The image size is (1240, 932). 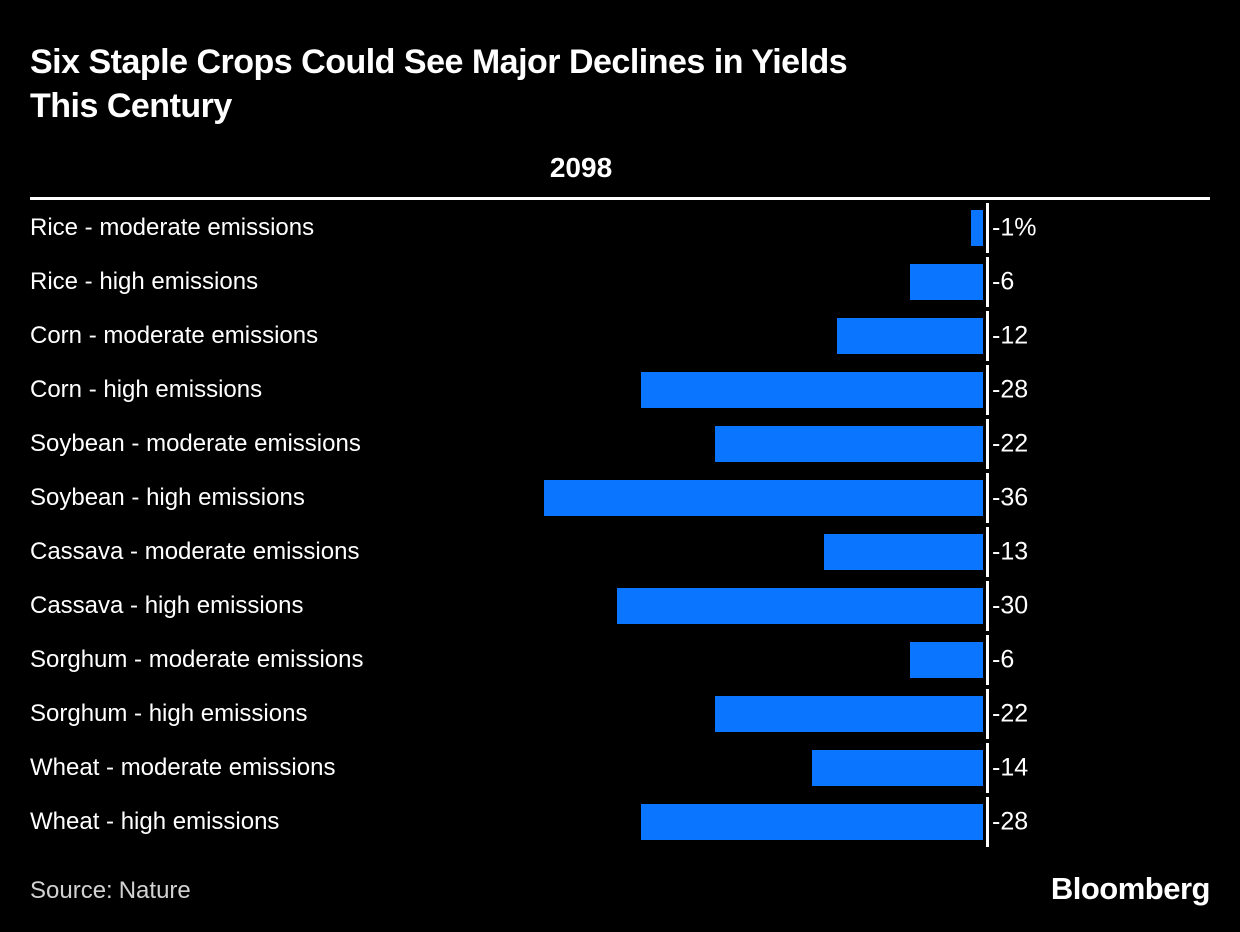 What do you see at coordinates (174, 335) in the screenshot?
I see `row-label: Corn - moderate emissions` at bounding box center [174, 335].